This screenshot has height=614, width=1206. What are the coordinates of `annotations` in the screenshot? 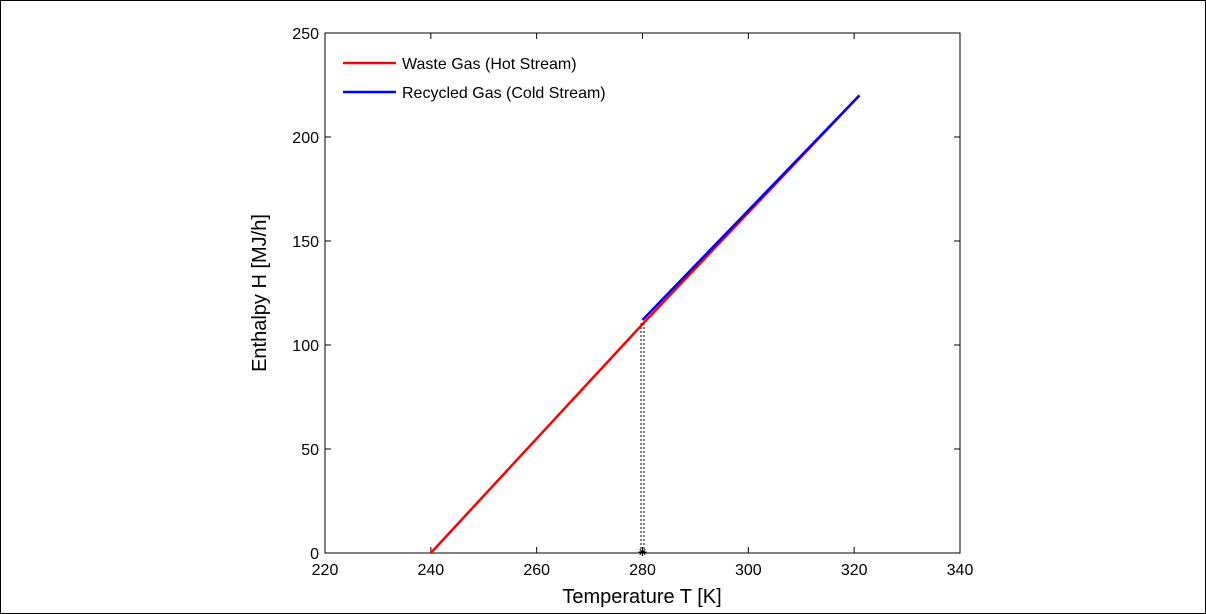 It's located at (642, 439).